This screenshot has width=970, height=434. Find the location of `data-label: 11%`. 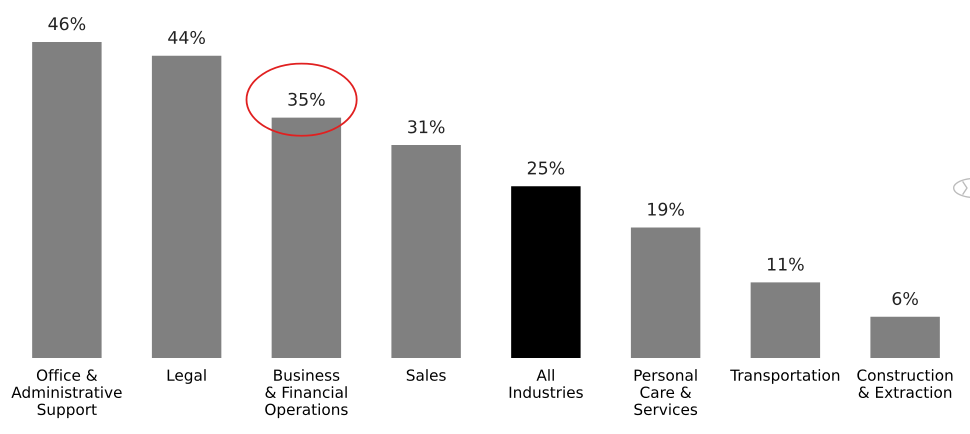

data-label: 11% is located at coordinates (786, 264).